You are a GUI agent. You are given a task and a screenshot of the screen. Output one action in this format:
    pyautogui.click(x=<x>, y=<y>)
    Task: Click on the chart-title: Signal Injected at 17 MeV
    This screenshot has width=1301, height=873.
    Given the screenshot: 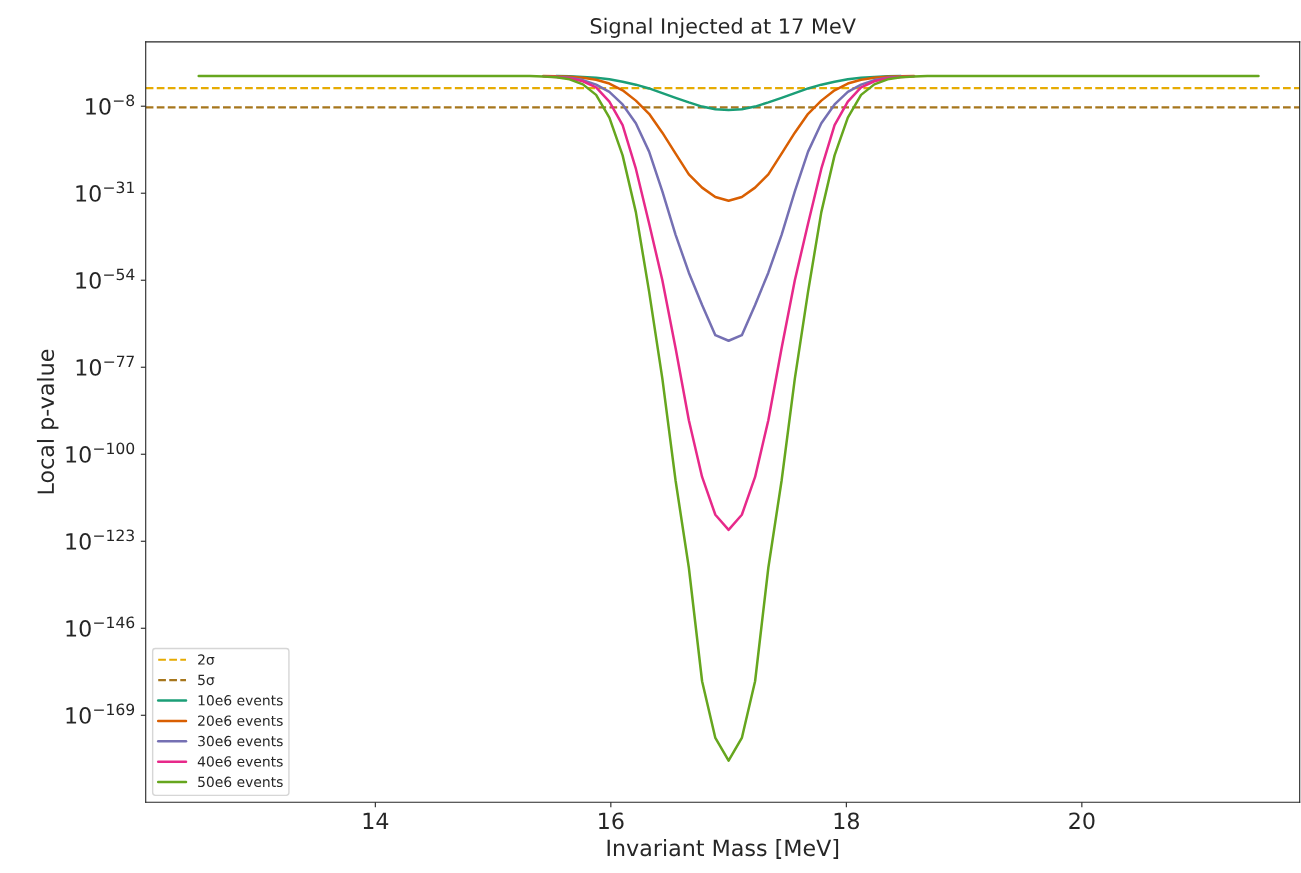 What is the action you would take?
    pyautogui.click(x=723, y=27)
    